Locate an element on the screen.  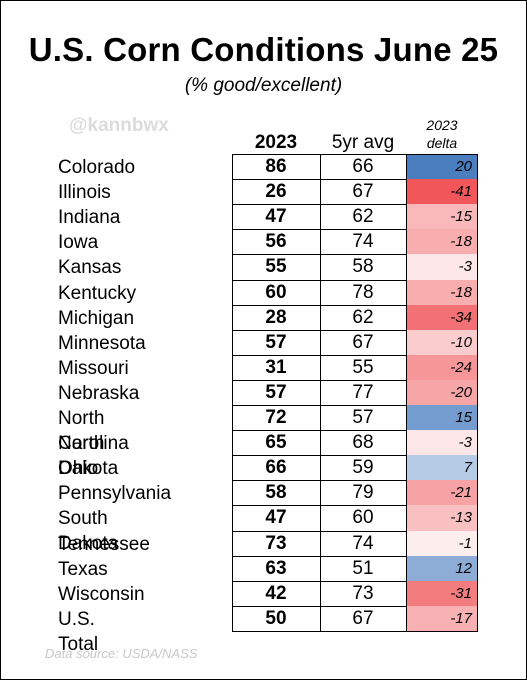
value-2023-minnesota: 57 is located at coordinates (276, 342).